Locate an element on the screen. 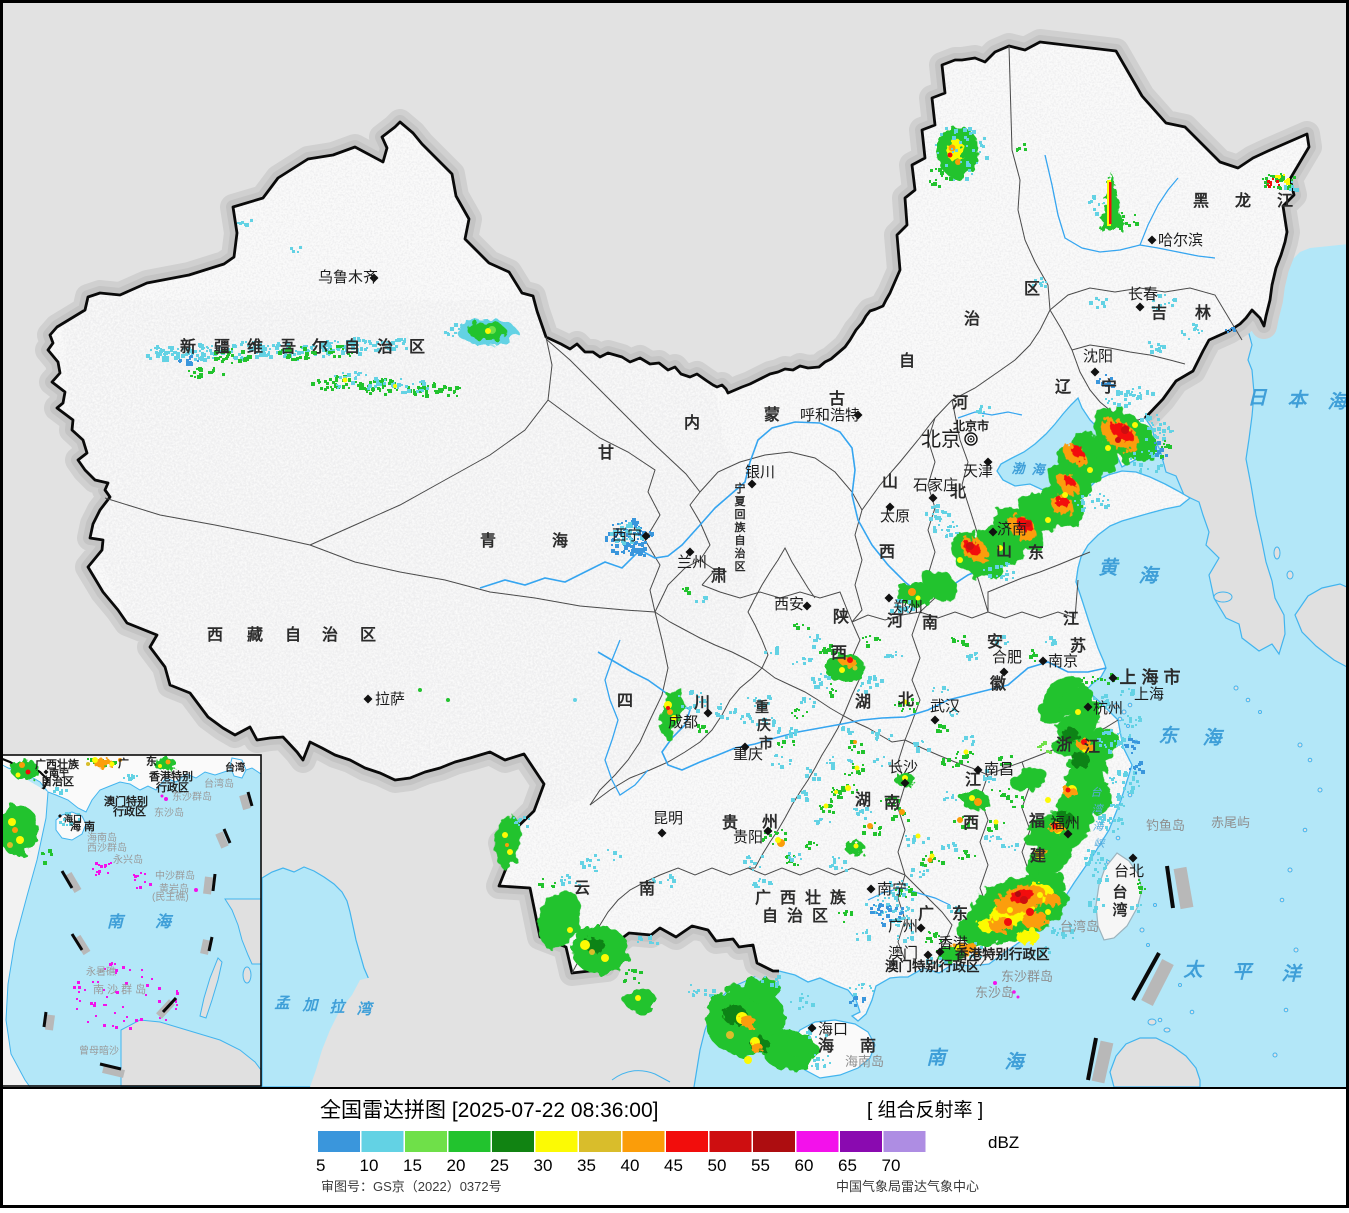 This screenshot has height=1213, width=1349. svg-text: 上 is located at coordinates (1128, 677).